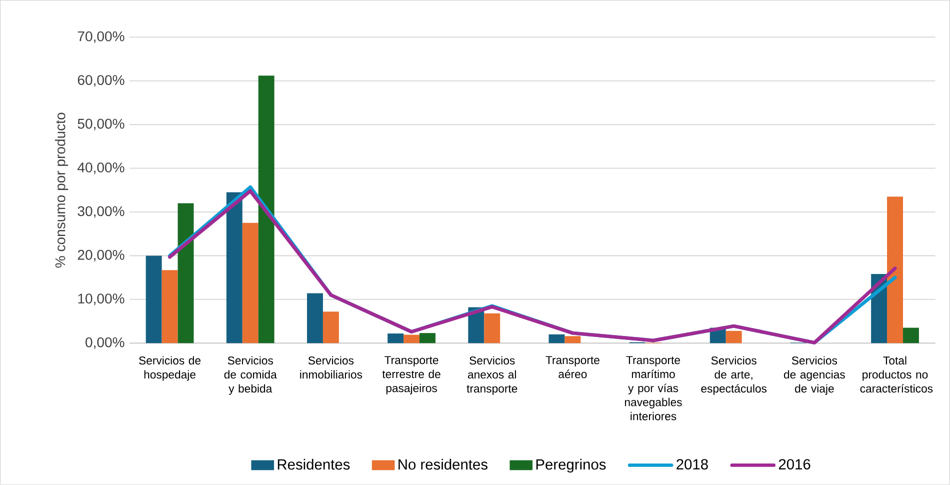  What do you see at coordinates (331, 367) in the screenshot?
I see `x-tick-label: Servicios inmobiliarios` at bounding box center [331, 367].